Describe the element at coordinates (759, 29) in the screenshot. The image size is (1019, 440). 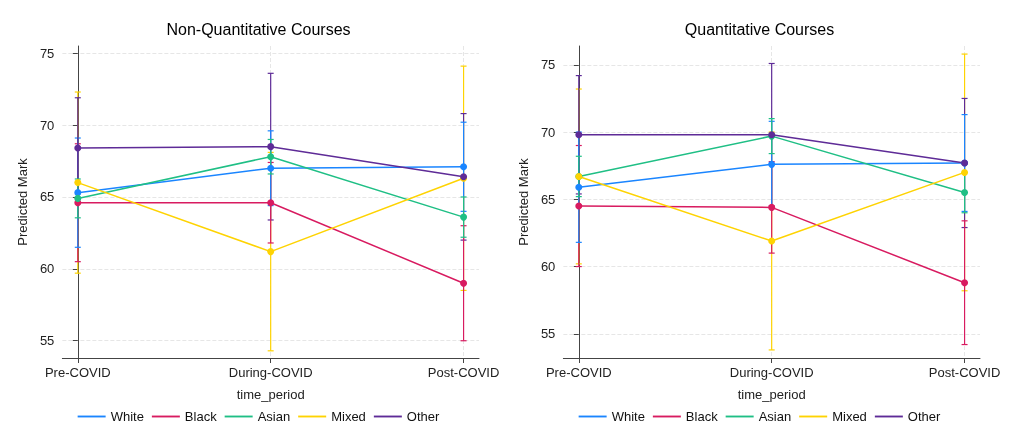
I see `chart-title: Quantitative Courses` at that location.